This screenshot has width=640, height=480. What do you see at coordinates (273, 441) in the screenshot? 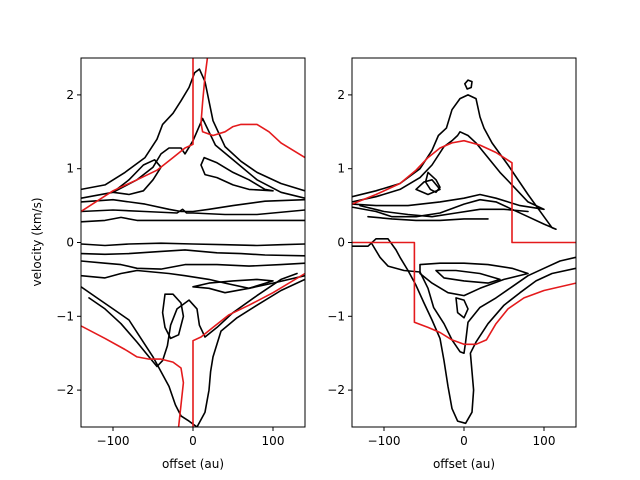
I see `left-x-tick-label: 100` at bounding box center [273, 441].